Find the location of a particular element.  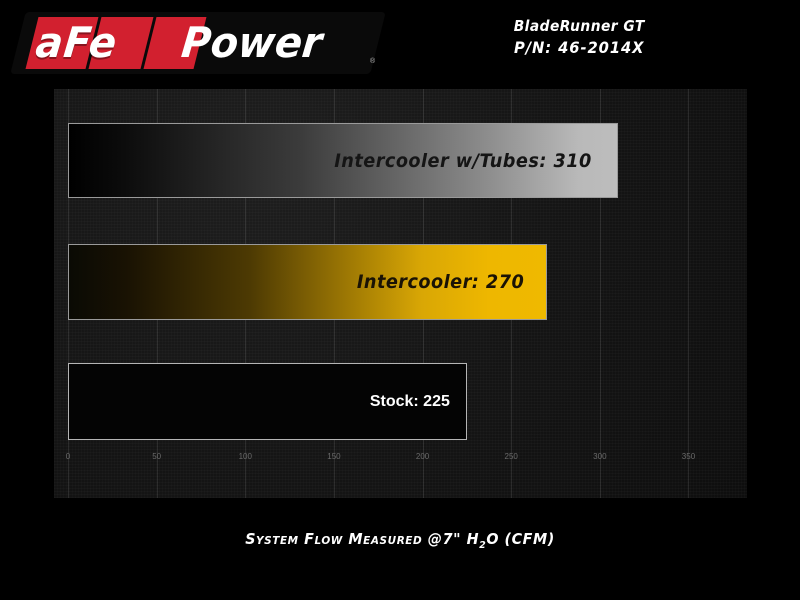

afe-power-logo: aFe Power ® is located at coordinates (198, 43).